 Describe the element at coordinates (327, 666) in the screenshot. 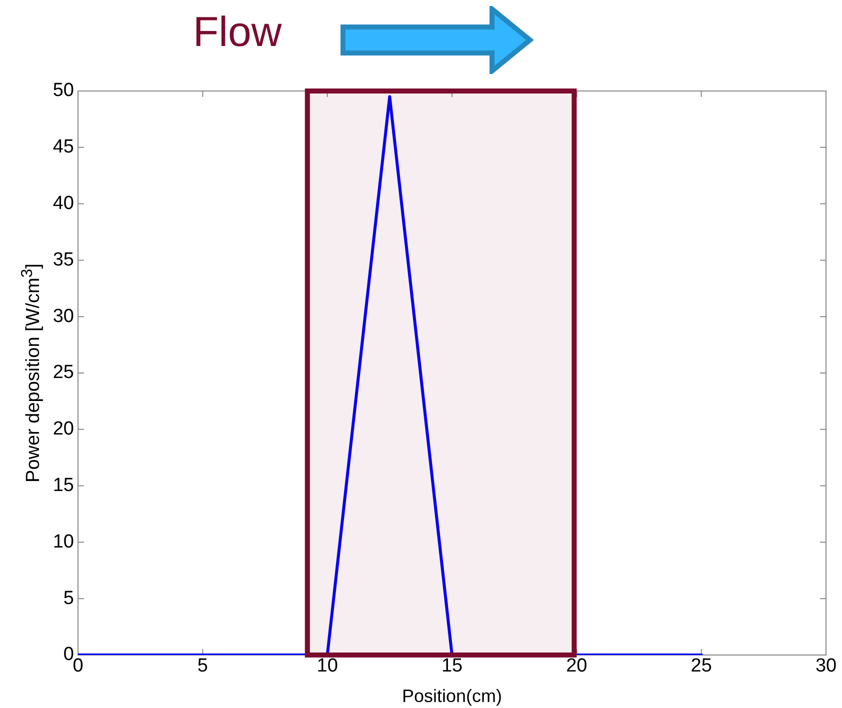

I see `x-tick-label: 10` at that location.